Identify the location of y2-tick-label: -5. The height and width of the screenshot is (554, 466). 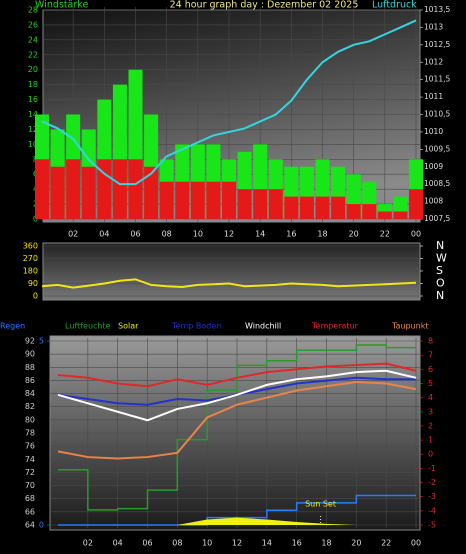
(432, 525).